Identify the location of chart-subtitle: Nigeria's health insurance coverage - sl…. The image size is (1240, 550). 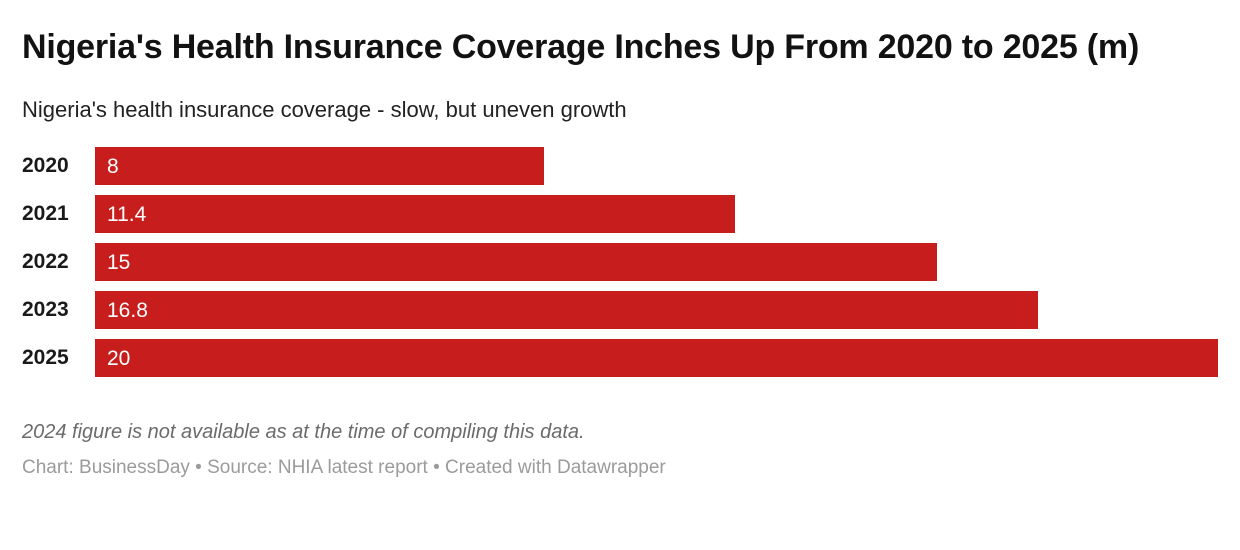
(324, 109).